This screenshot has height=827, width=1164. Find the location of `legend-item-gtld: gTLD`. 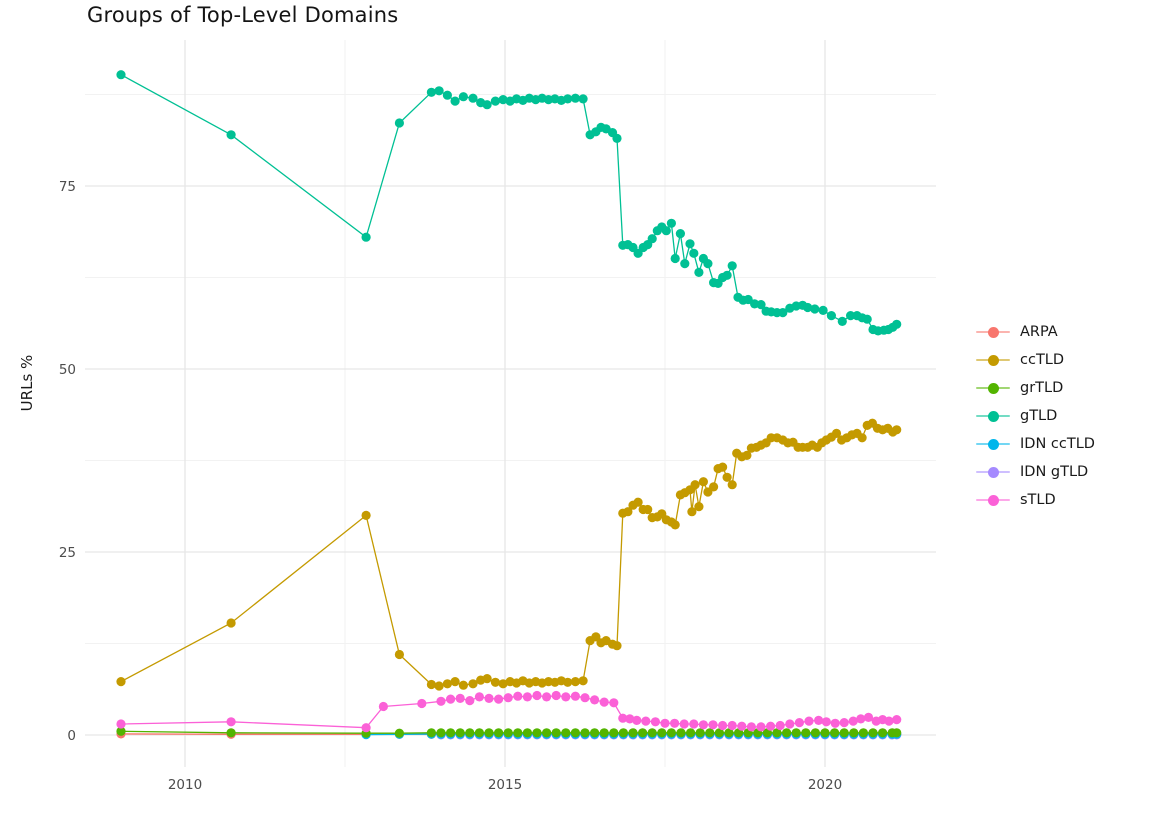

legend-item-gtld: gTLD is located at coordinates (1035, 416).